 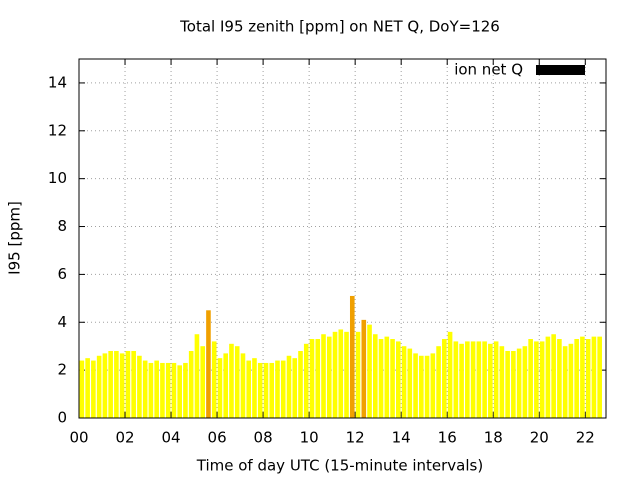 What do you see at coordinates (488, 70) in the screenshot?
I see `legend-label: ion net Q` at bounding box center [488, 70].